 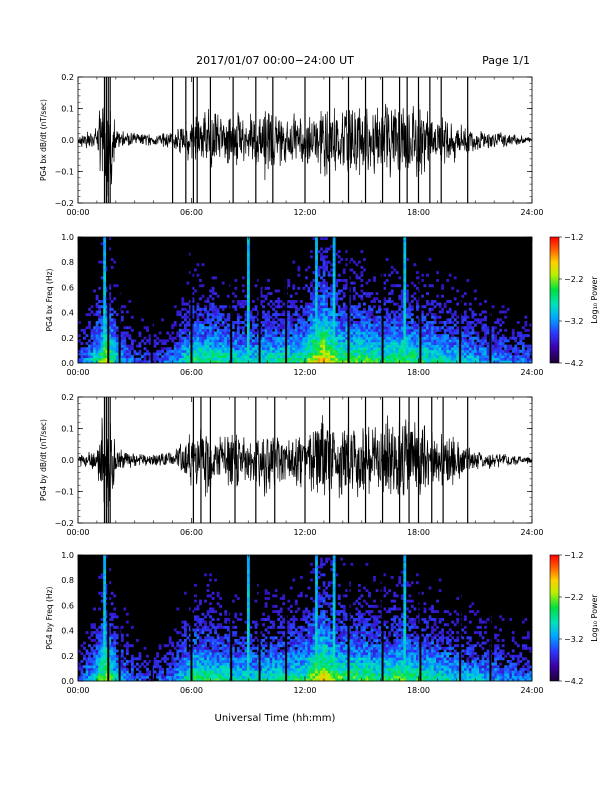 I want to click on y-tick-label: 0.1, so click(x=67, y=109).